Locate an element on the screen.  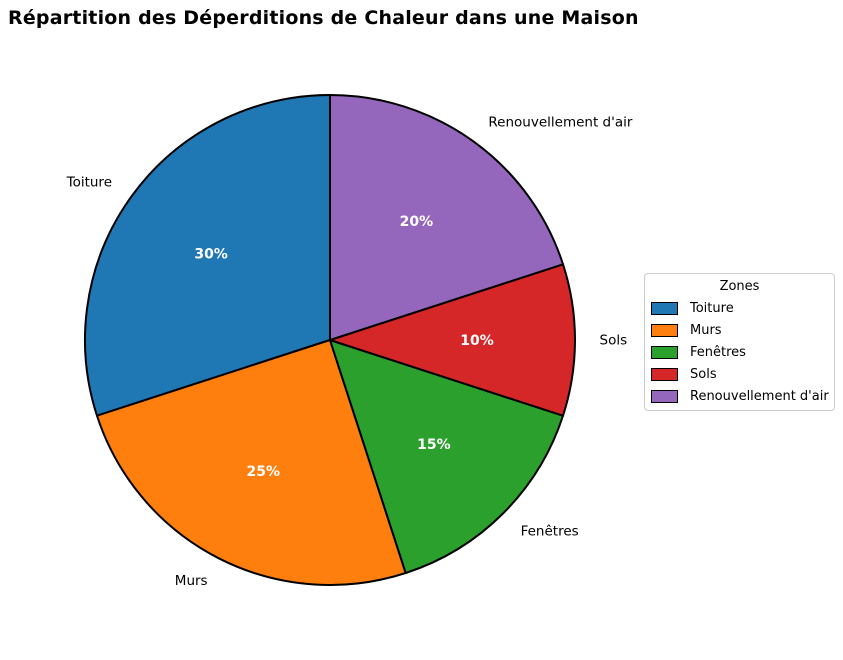
pie-pct-label-3: 10% is located at coordinates (477, 341).